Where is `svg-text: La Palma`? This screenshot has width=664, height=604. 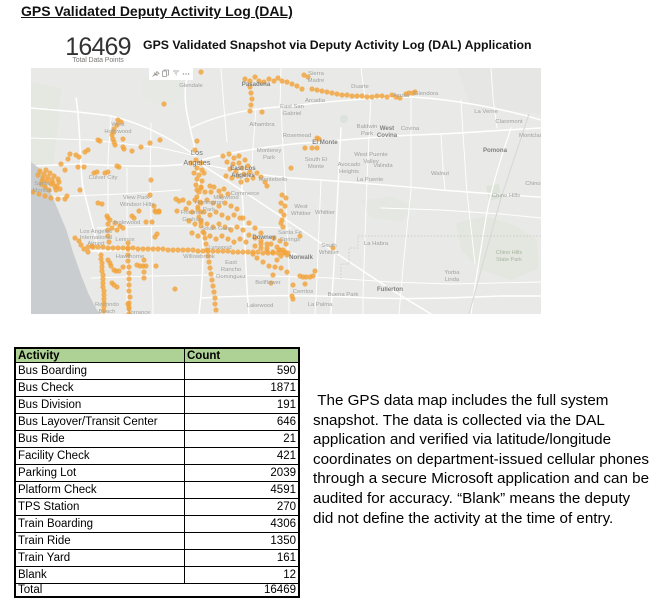
svg-text: La Palma is located at coordinates (321, 305).